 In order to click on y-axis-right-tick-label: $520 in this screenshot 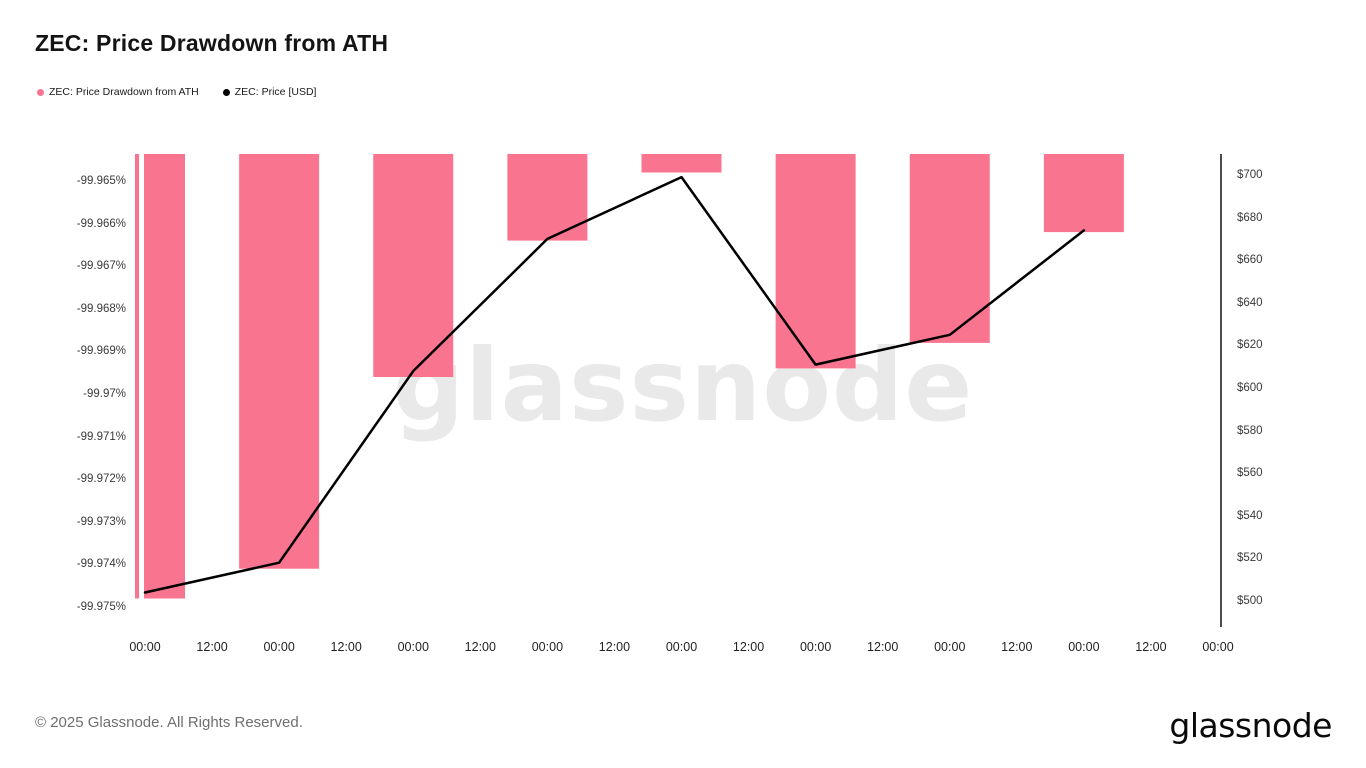, I will do `click(1250, 558)`.